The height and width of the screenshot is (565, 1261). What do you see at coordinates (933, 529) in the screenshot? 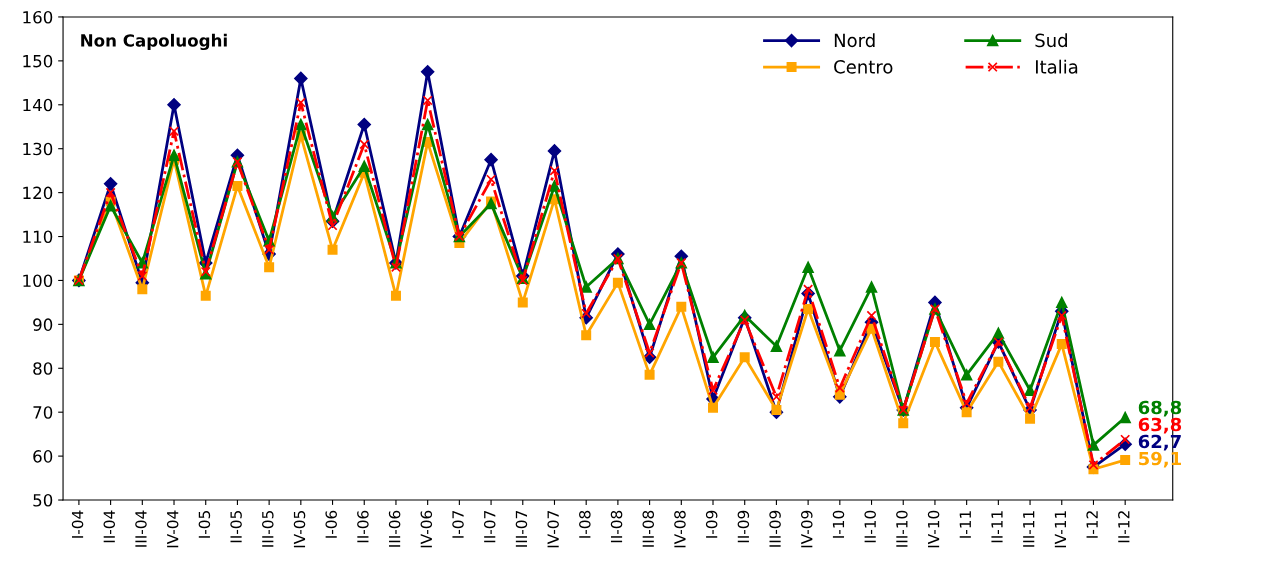
I see `x-tick-label: IV-10` at bounding box center [933, 529].